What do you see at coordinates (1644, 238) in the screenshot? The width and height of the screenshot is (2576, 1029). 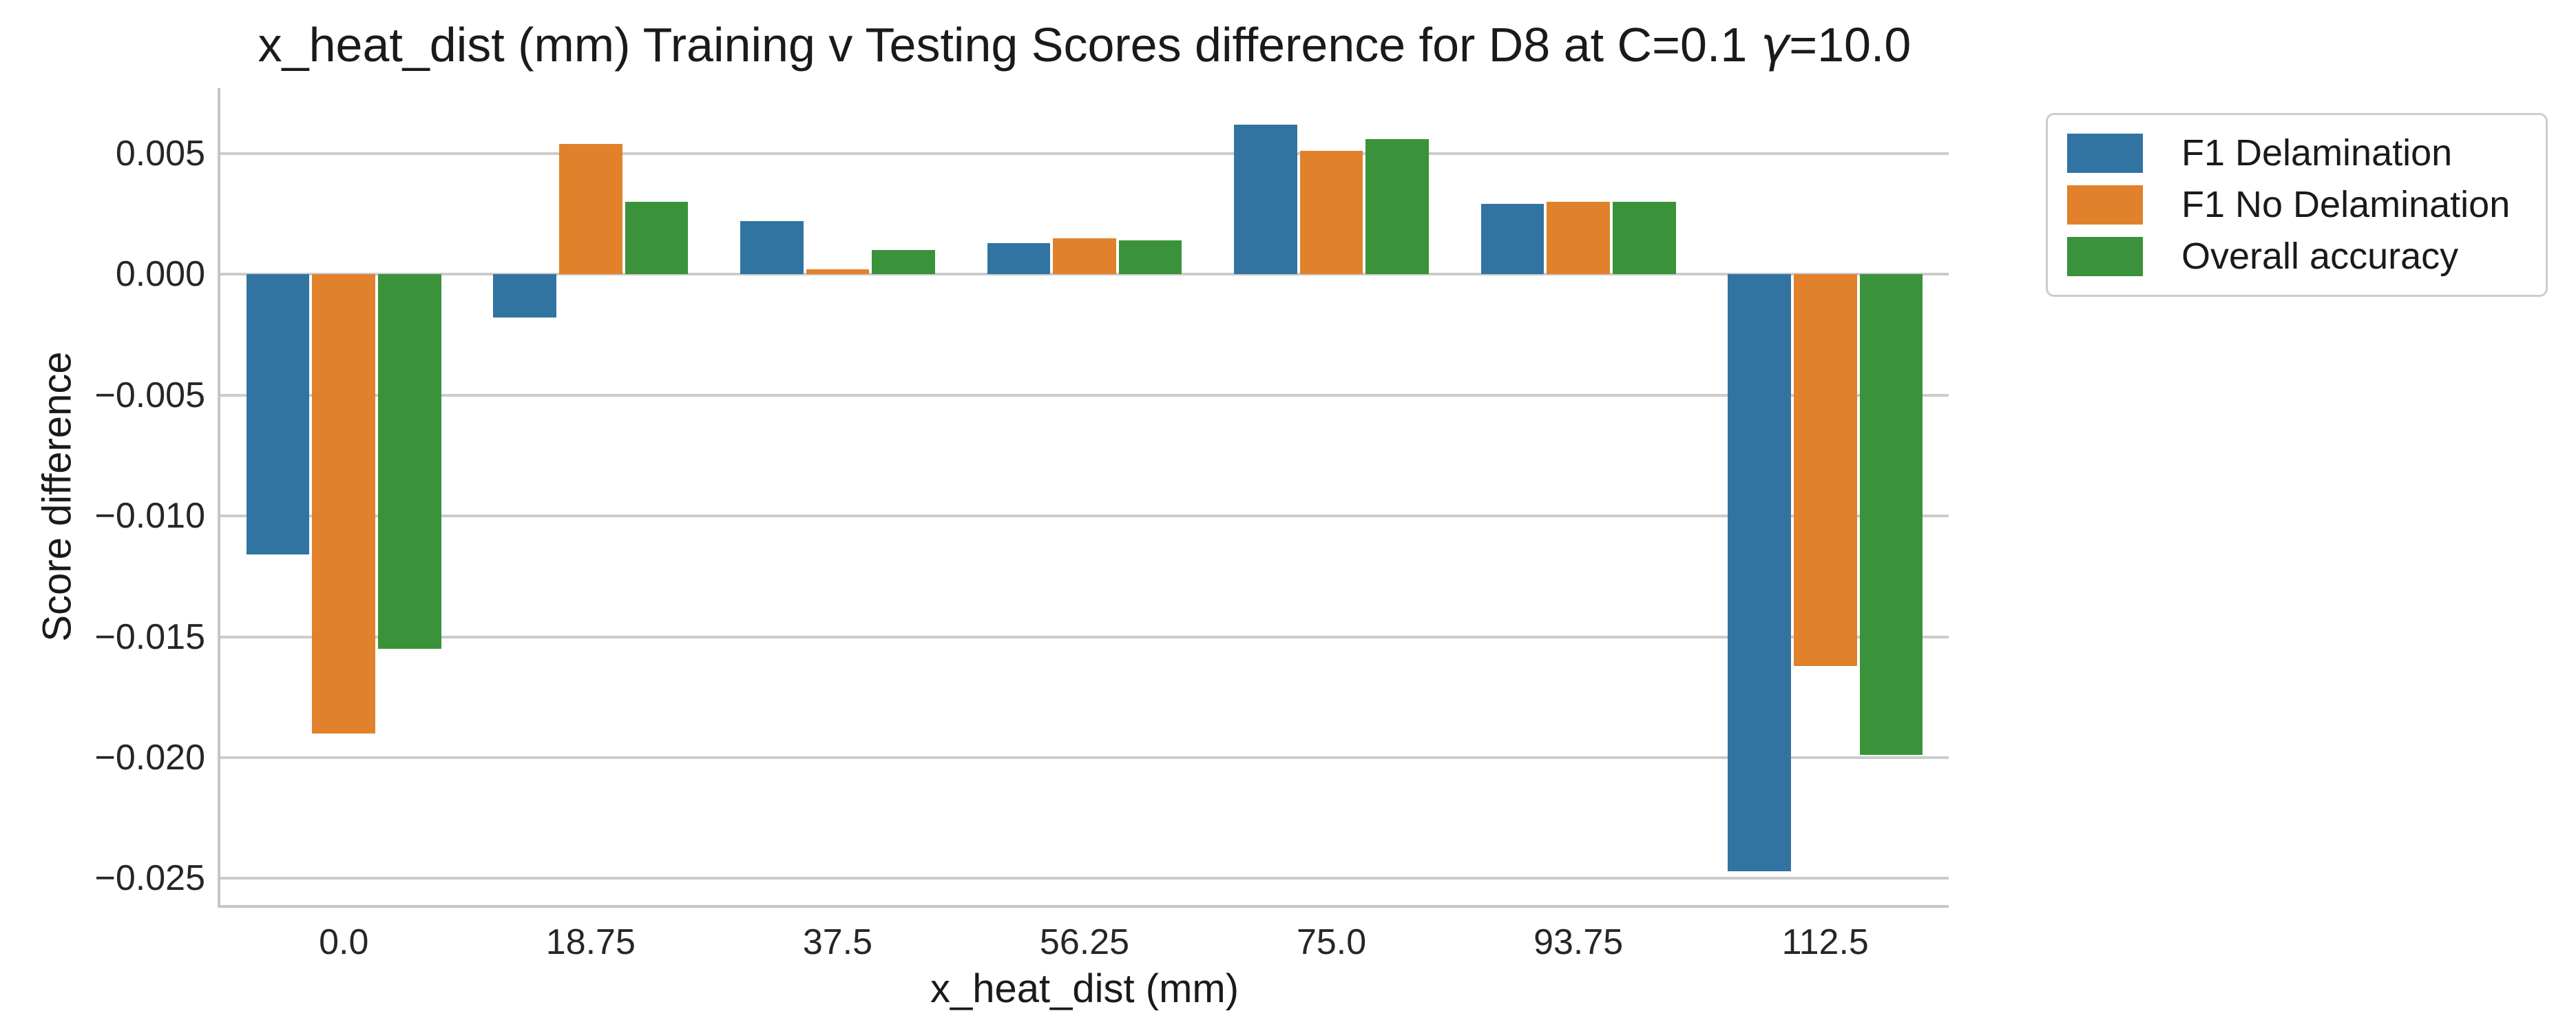 I see `bar-overall-accuracy-93.75` at bounding box center [1644, 238].